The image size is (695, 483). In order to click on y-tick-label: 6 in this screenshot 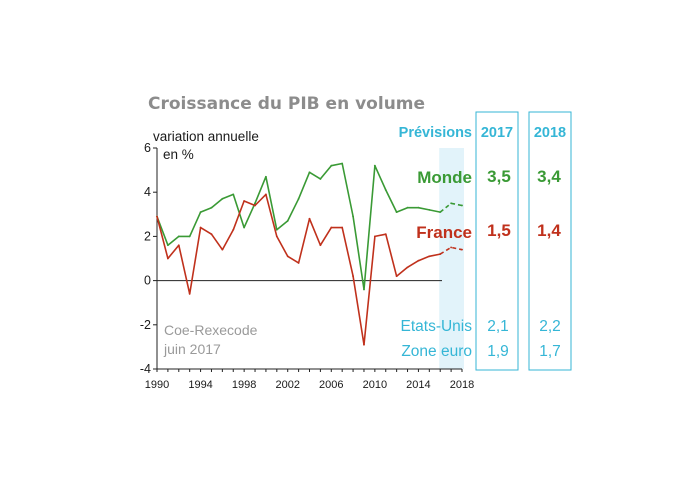, I will do `click(147, 148)`.